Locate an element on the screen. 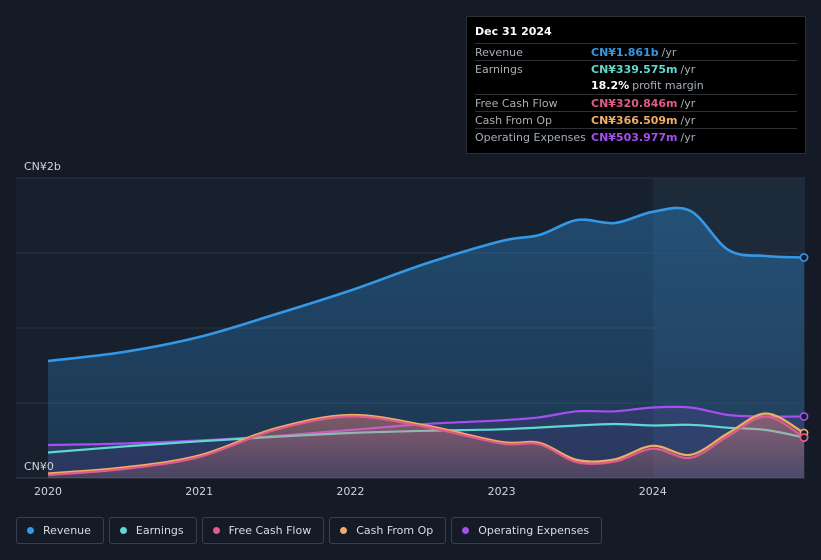  tooltip-row: 18.2% profit margin is located at coordinates (636, 85).